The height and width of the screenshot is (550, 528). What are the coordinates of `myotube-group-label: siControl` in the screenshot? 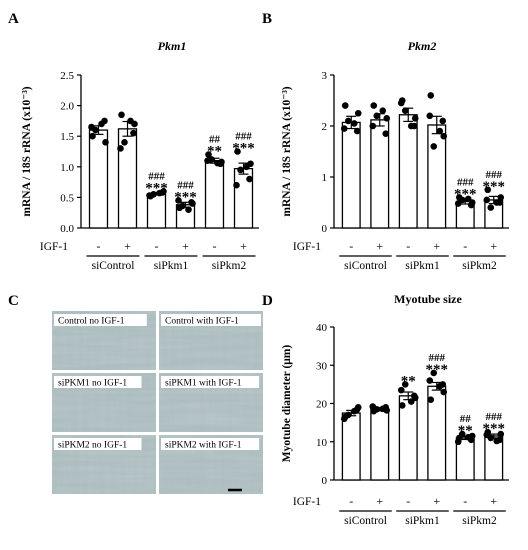 It's located at (365, 521).